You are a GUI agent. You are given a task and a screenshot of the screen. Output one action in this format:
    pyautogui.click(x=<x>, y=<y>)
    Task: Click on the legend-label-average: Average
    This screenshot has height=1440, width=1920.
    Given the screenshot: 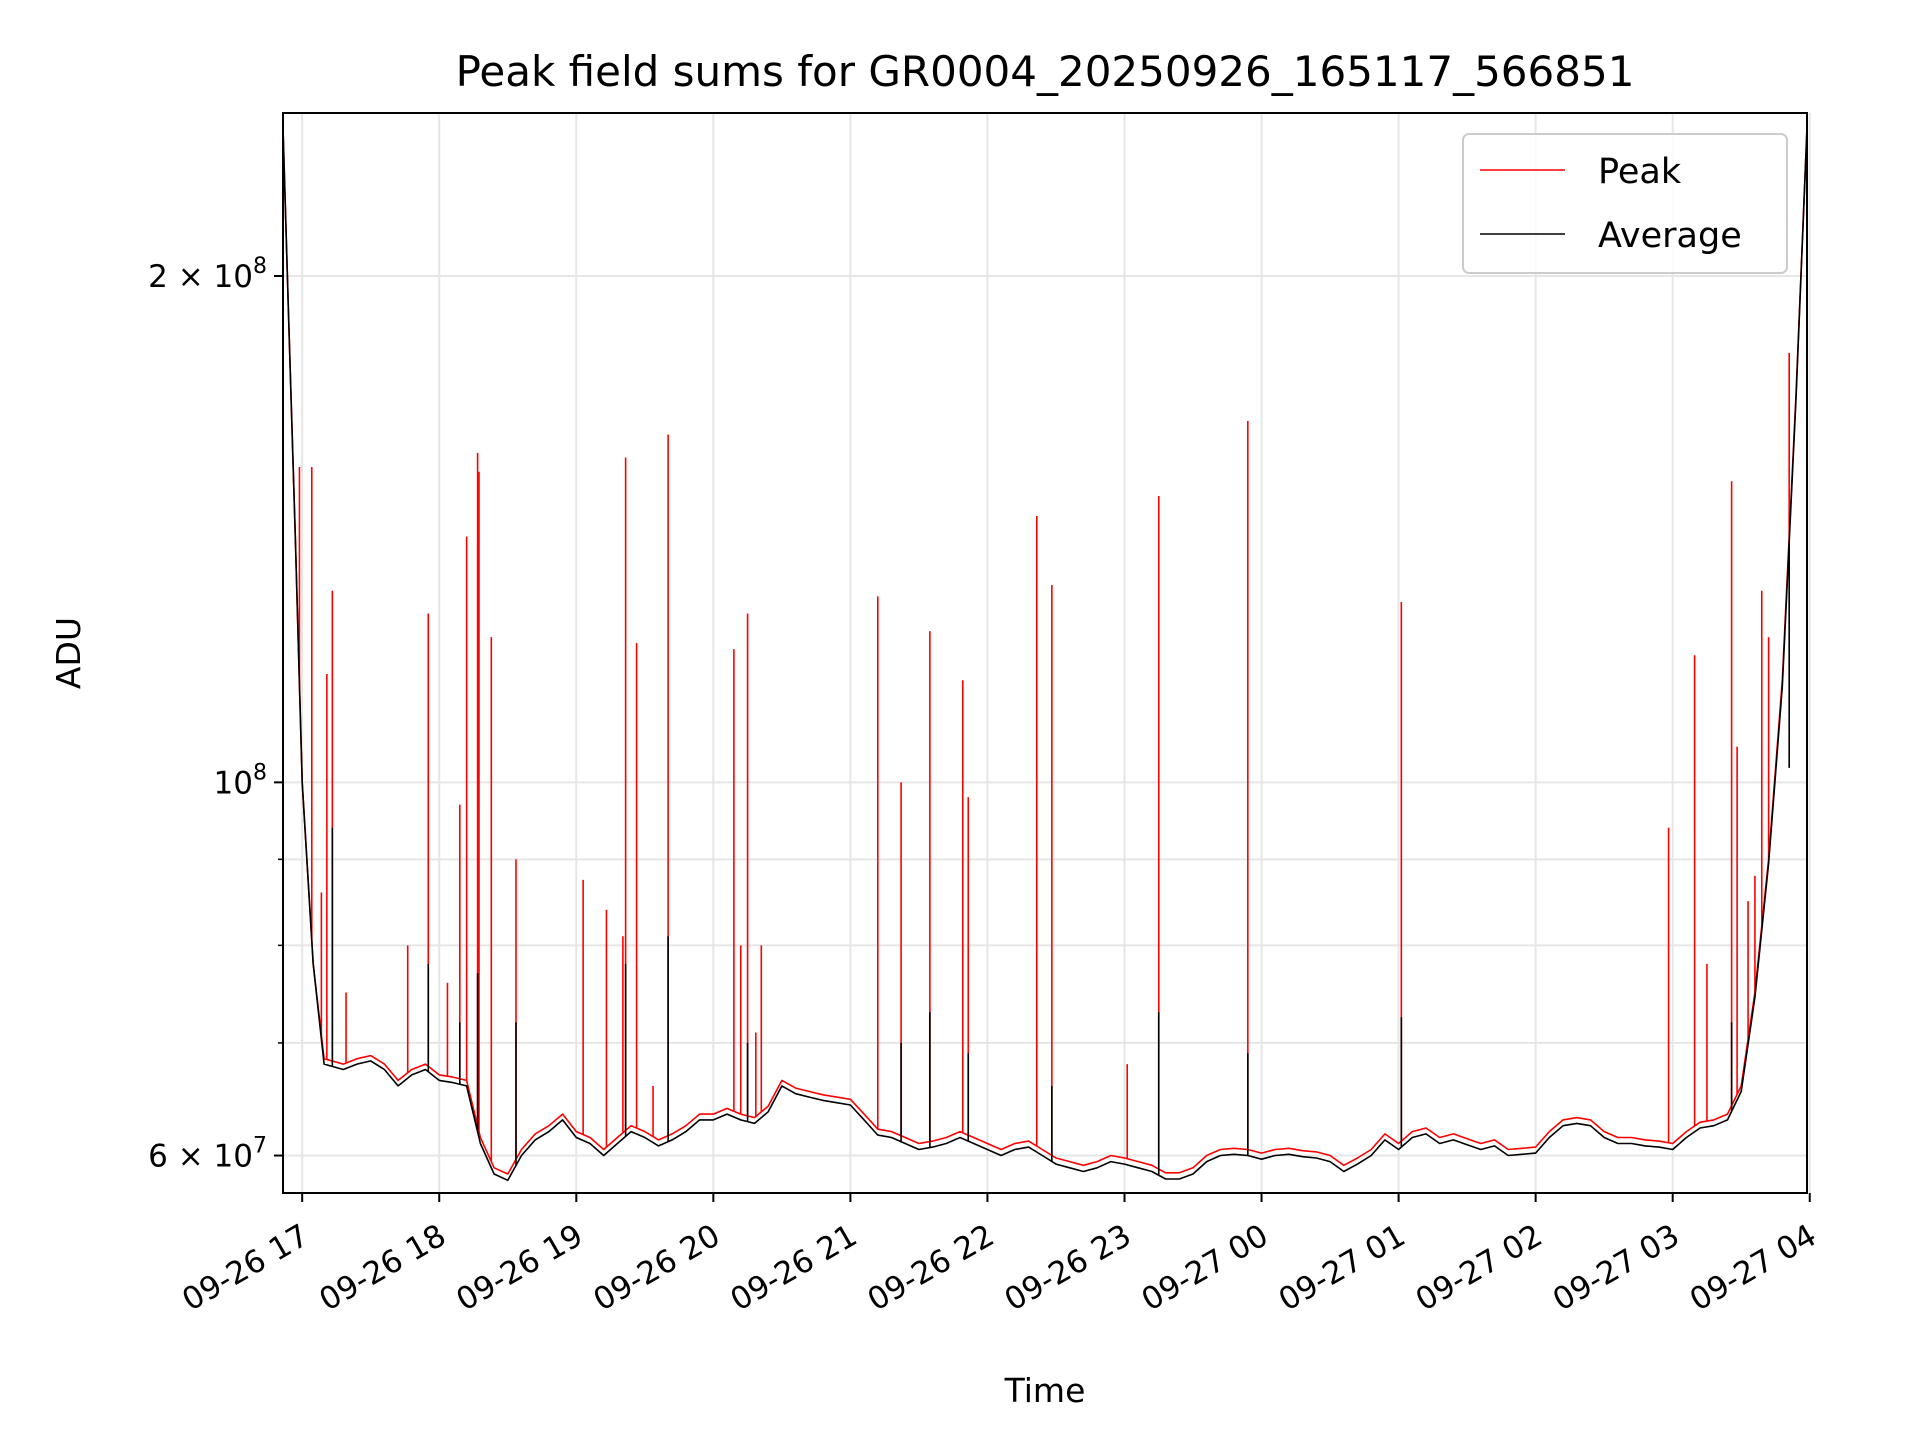 What is the action you would take?
    pyautogui.click(x=1670, y=236)
    